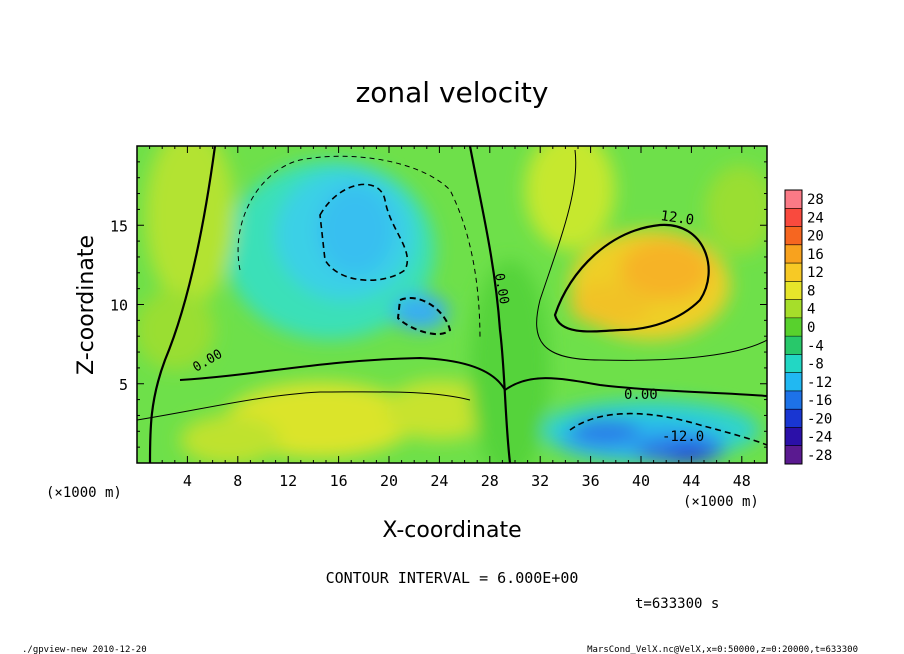 The width and height of the screenshot is (904, 654). I want to click on colorbar-label: 28, so click(815, 200).